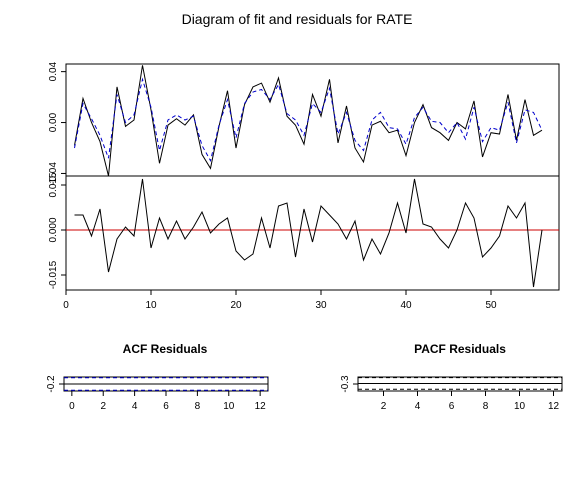 This screenshot has width=588, height=478. I want to click on fit-fitted-line, so click(308, 120).